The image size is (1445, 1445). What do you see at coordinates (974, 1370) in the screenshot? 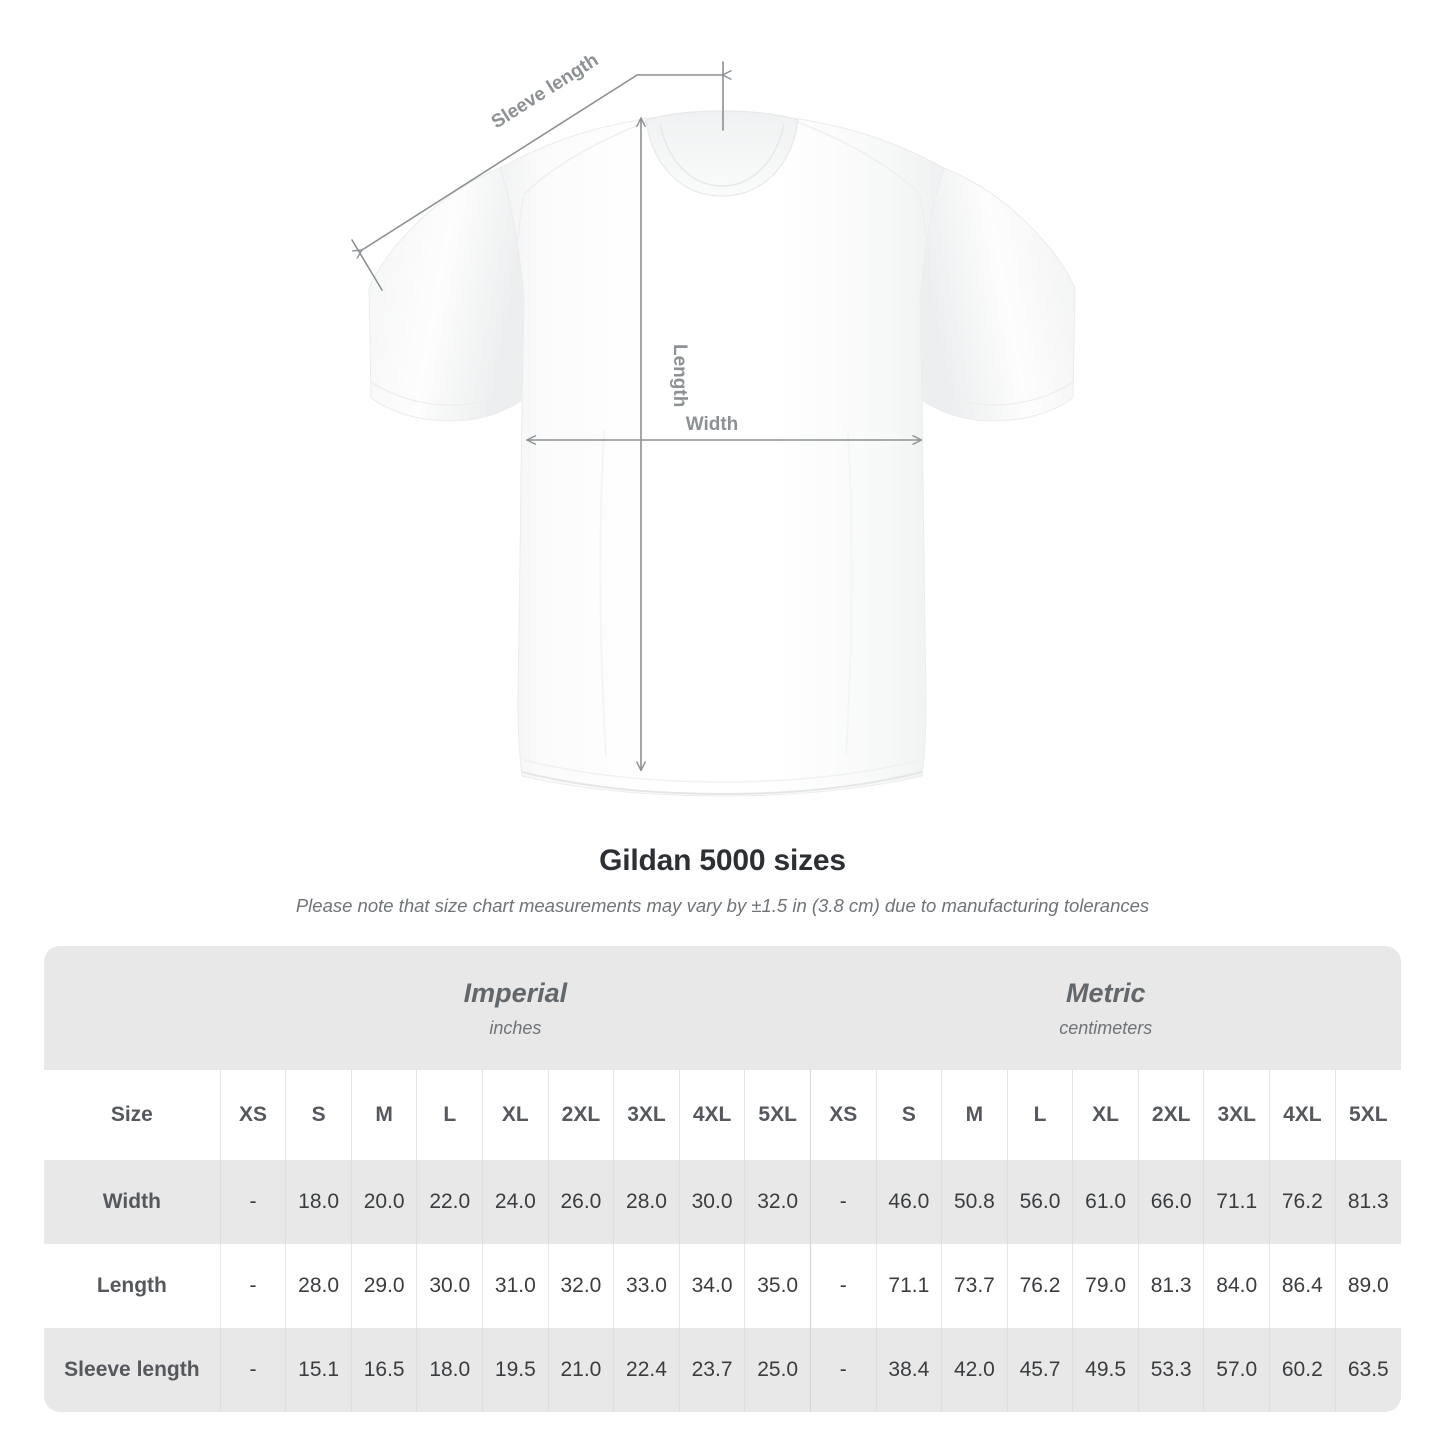
I see `cell-sleeve-met-m: 42.0` at bounding box center [974, 1370].